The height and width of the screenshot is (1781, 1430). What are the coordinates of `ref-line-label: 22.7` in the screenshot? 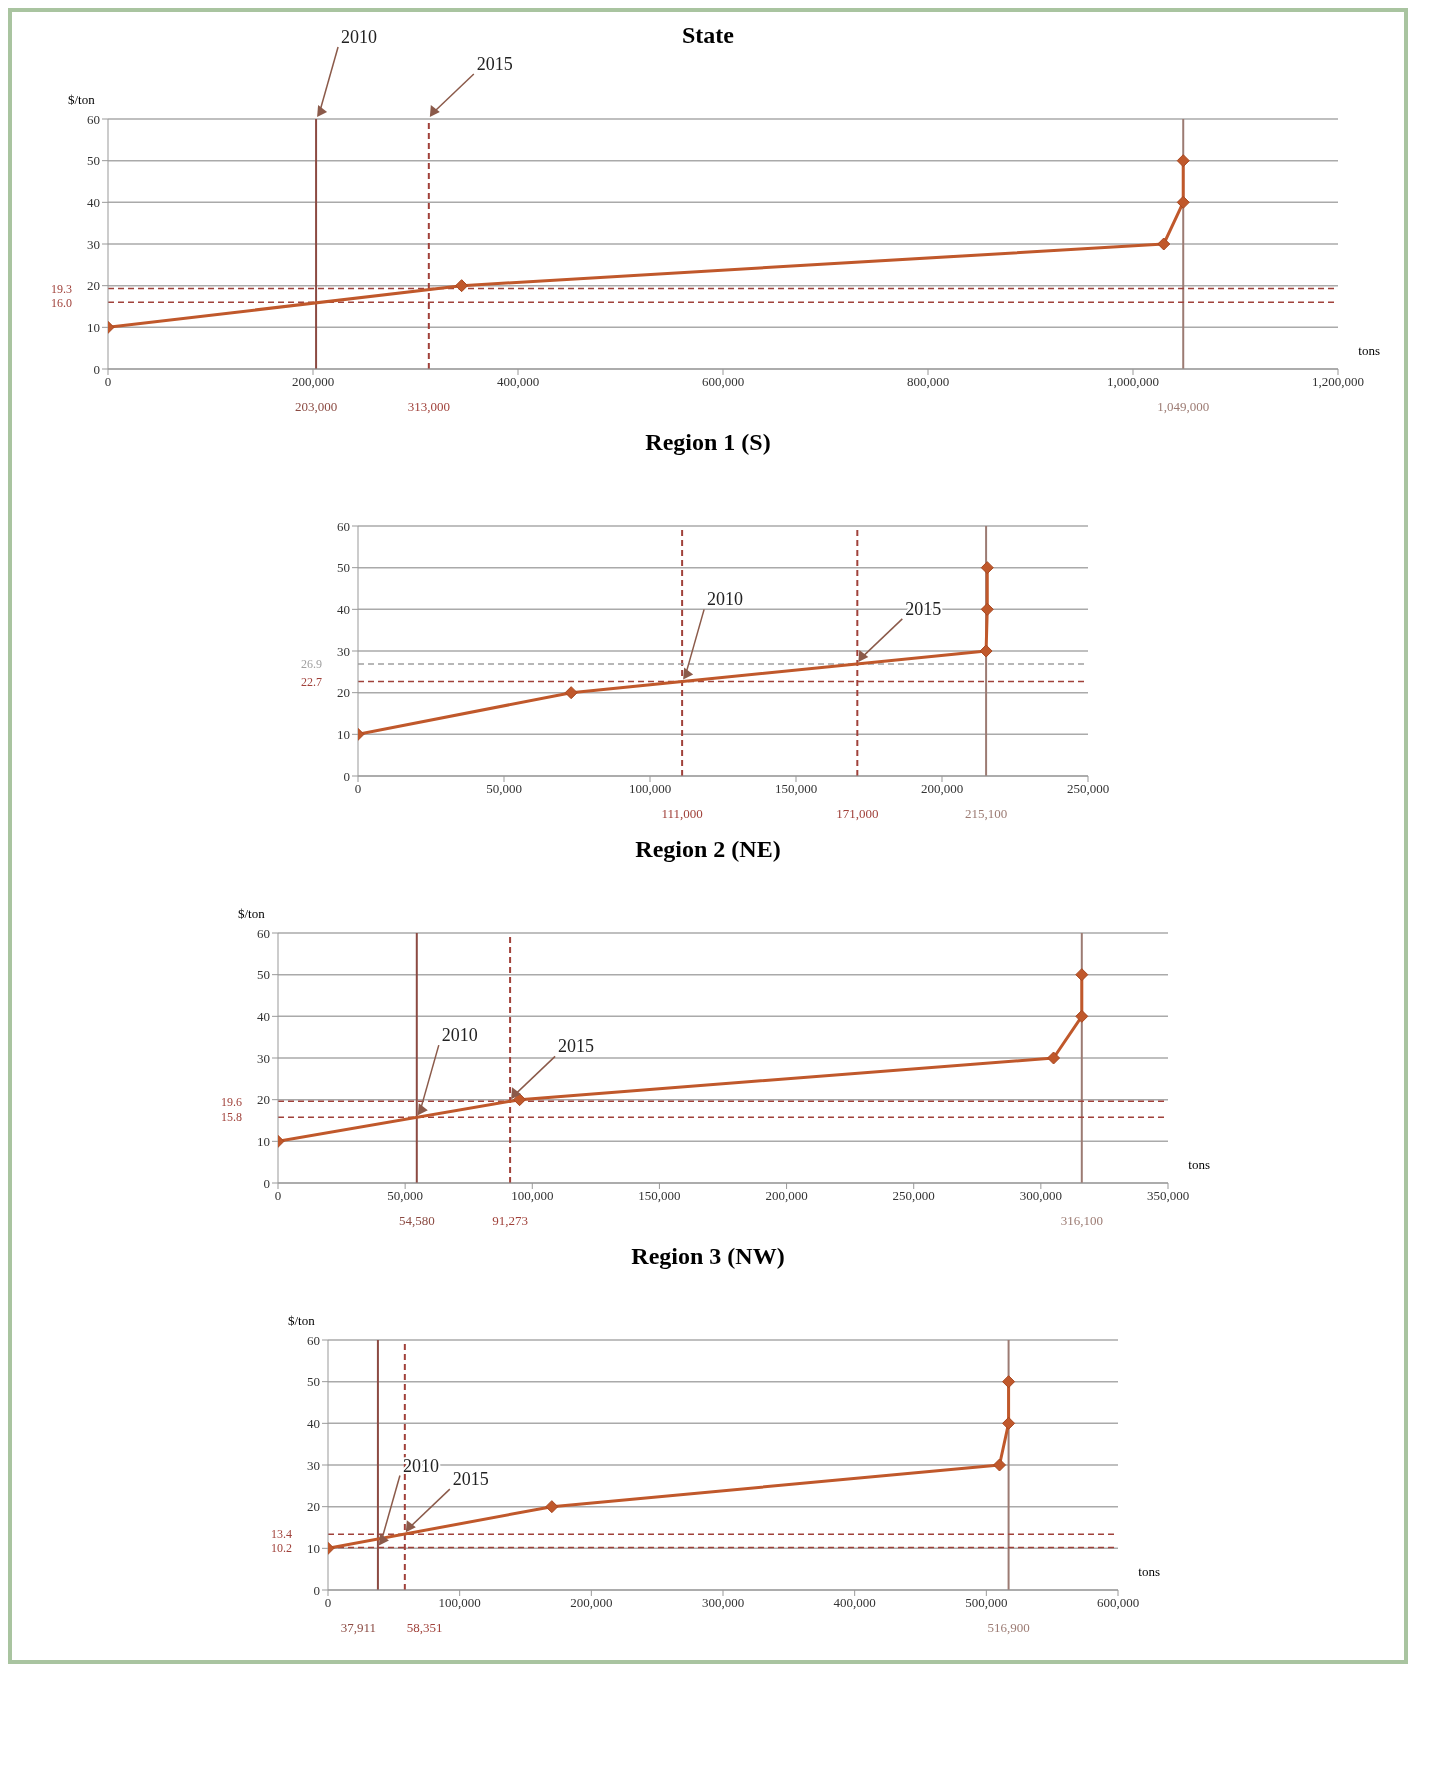 It's located at (311, 681).